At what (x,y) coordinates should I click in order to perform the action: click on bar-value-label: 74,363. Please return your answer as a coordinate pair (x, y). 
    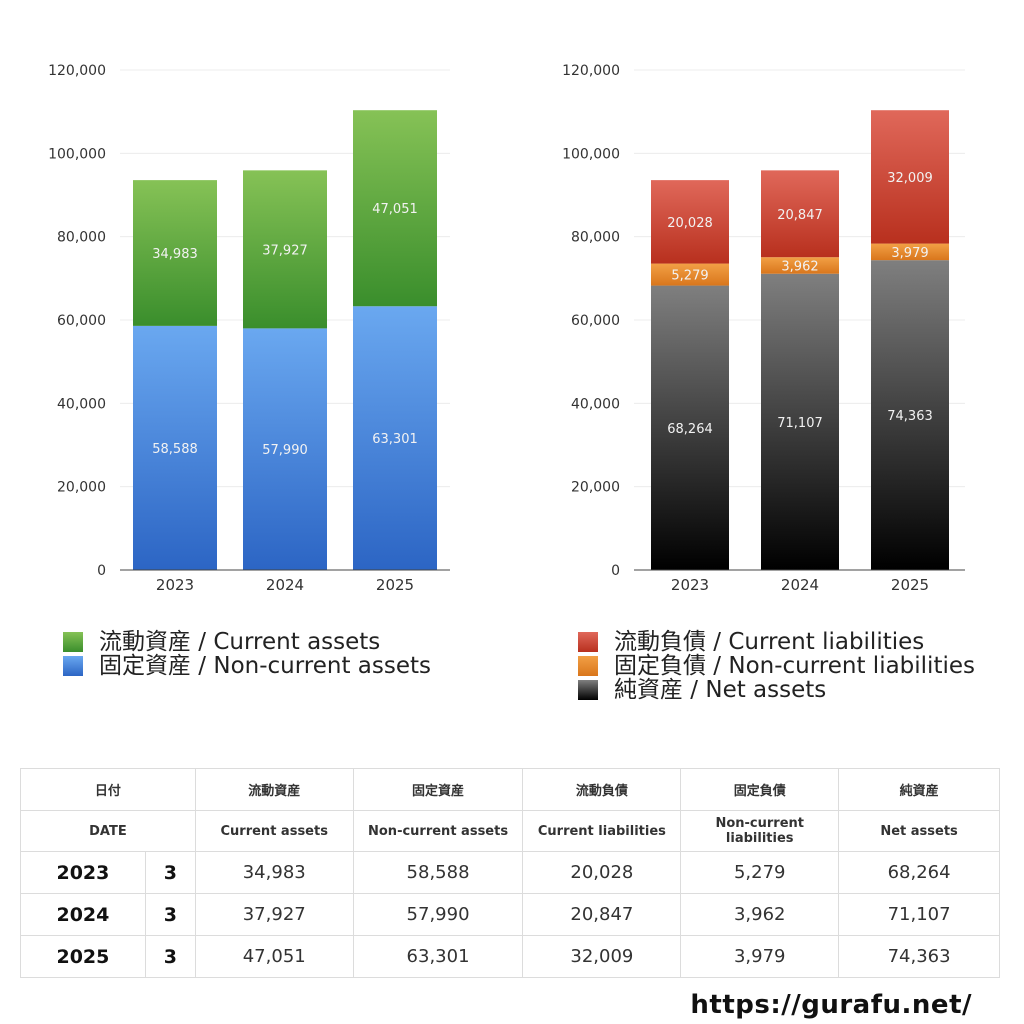
    Looking at the image, I should click on (910, 416).